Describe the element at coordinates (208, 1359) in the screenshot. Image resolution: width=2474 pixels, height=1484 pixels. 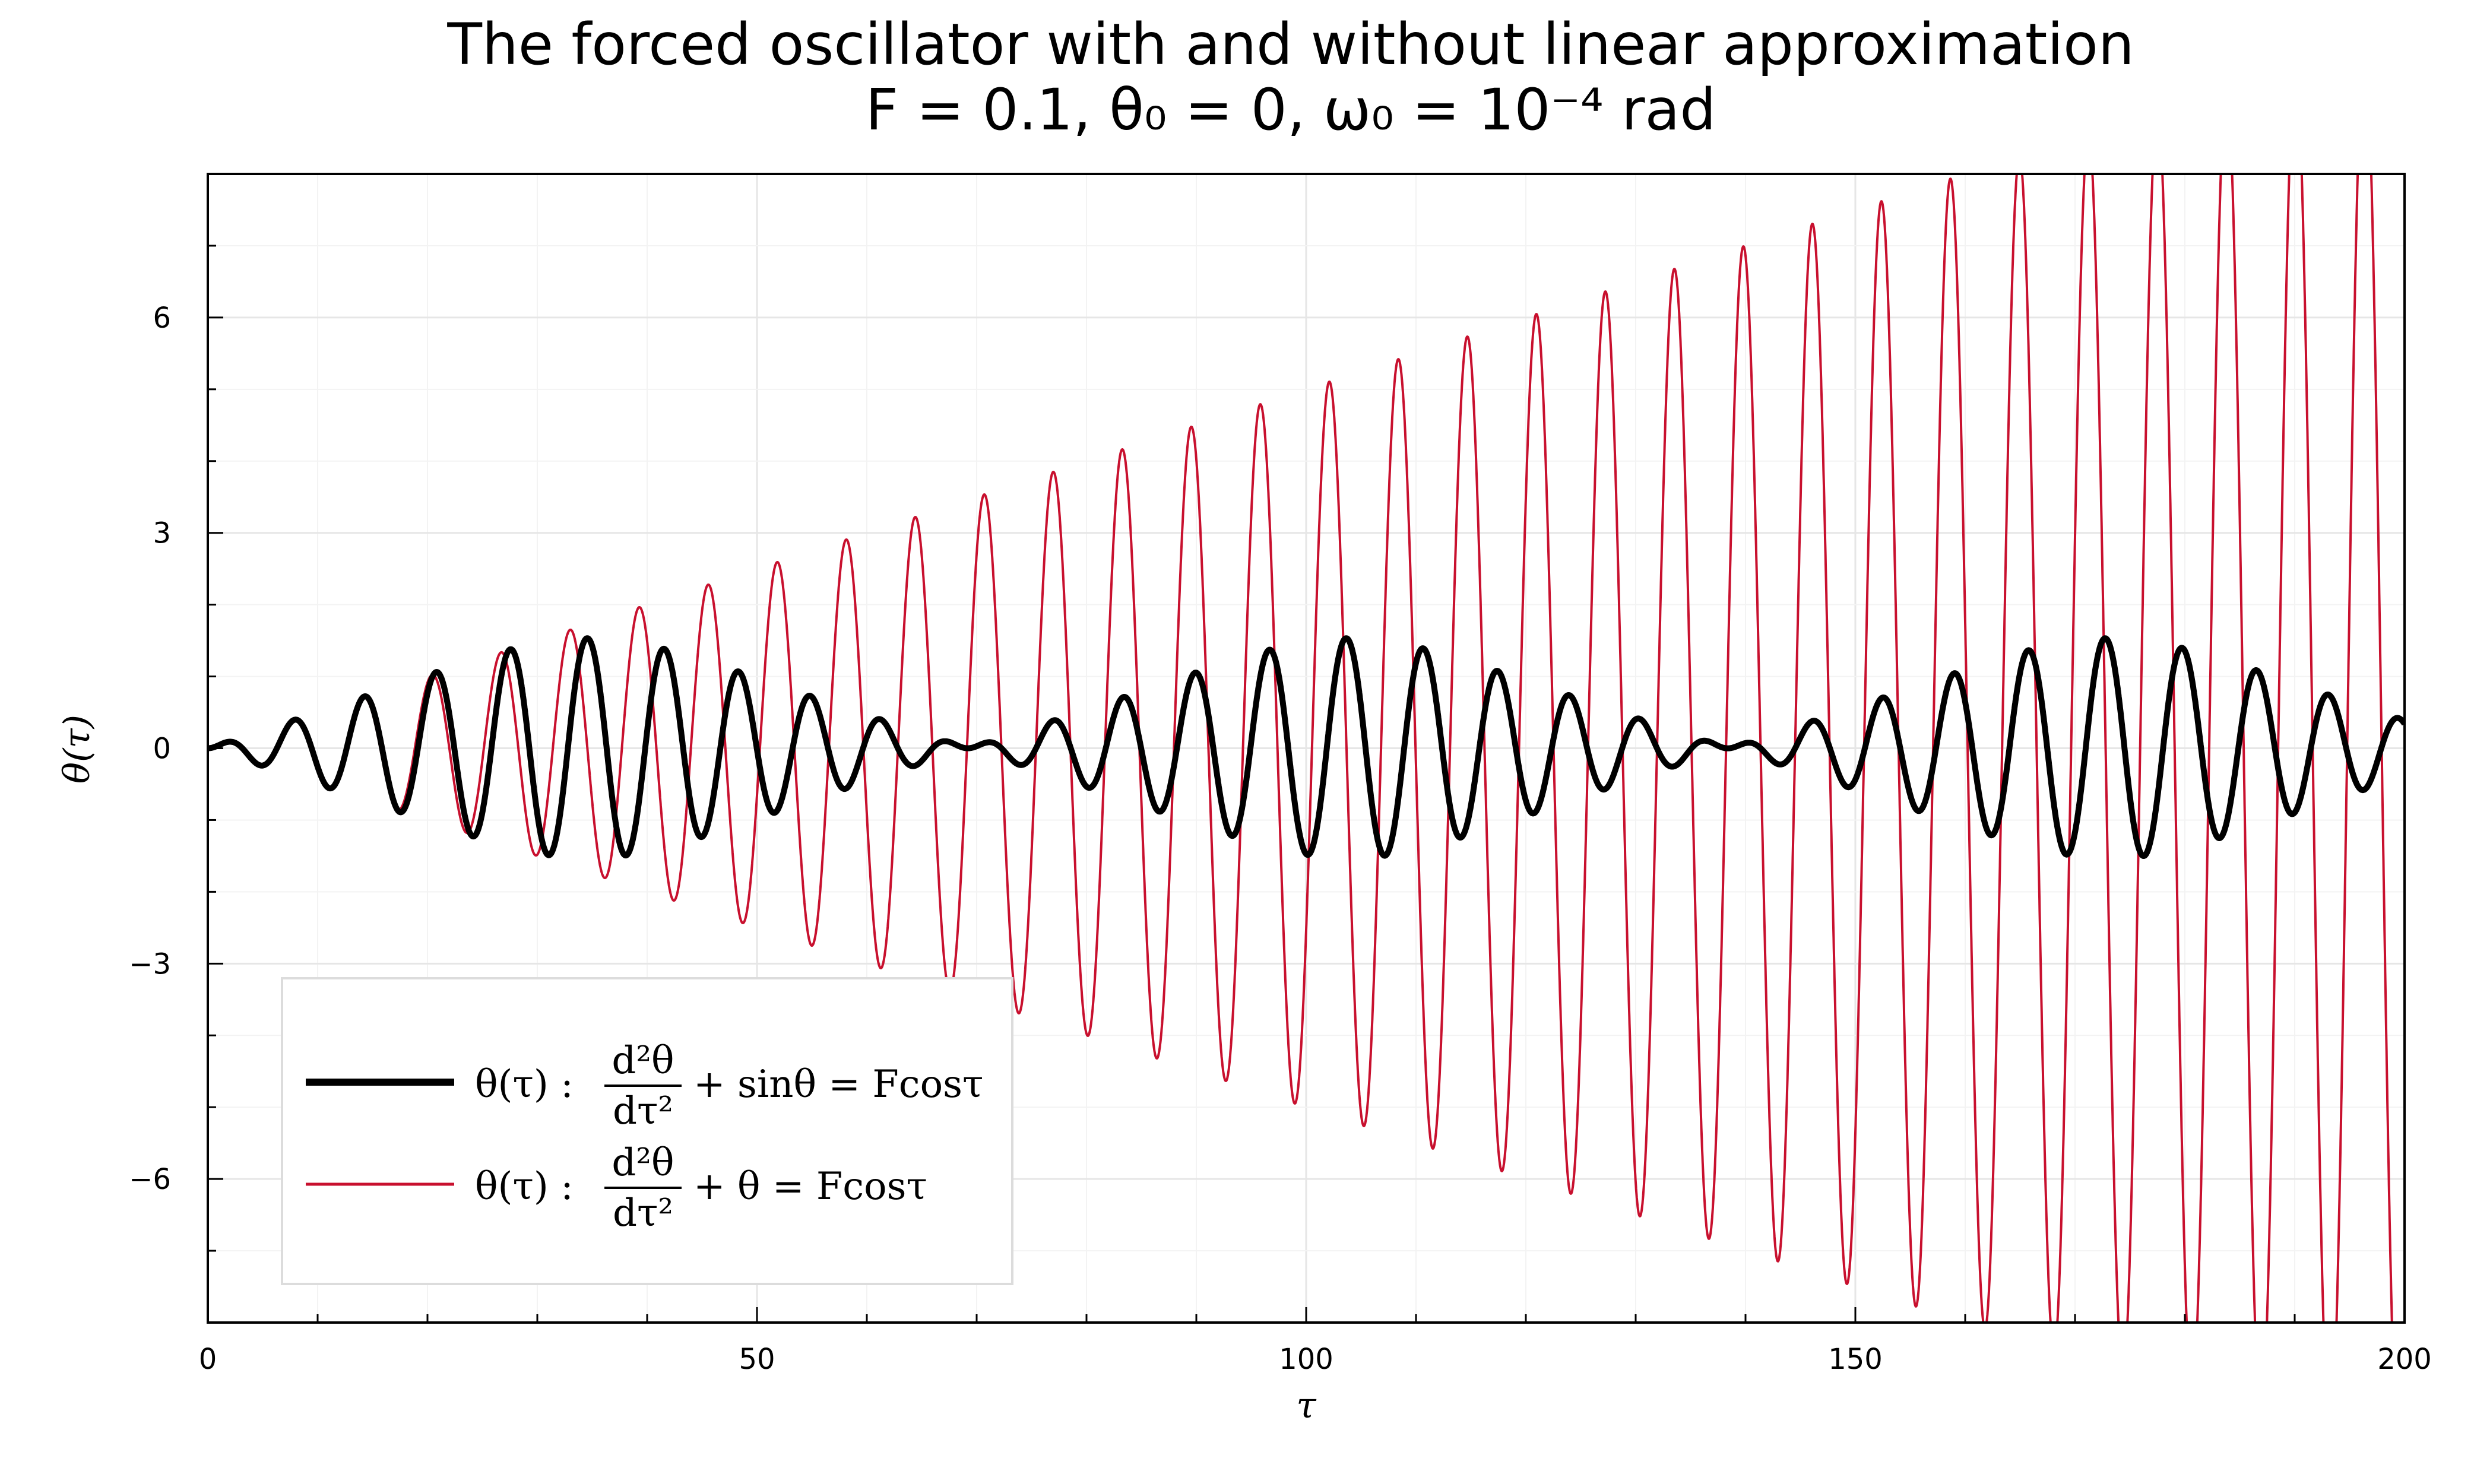
I see `x-tick-label: 0` at that location.